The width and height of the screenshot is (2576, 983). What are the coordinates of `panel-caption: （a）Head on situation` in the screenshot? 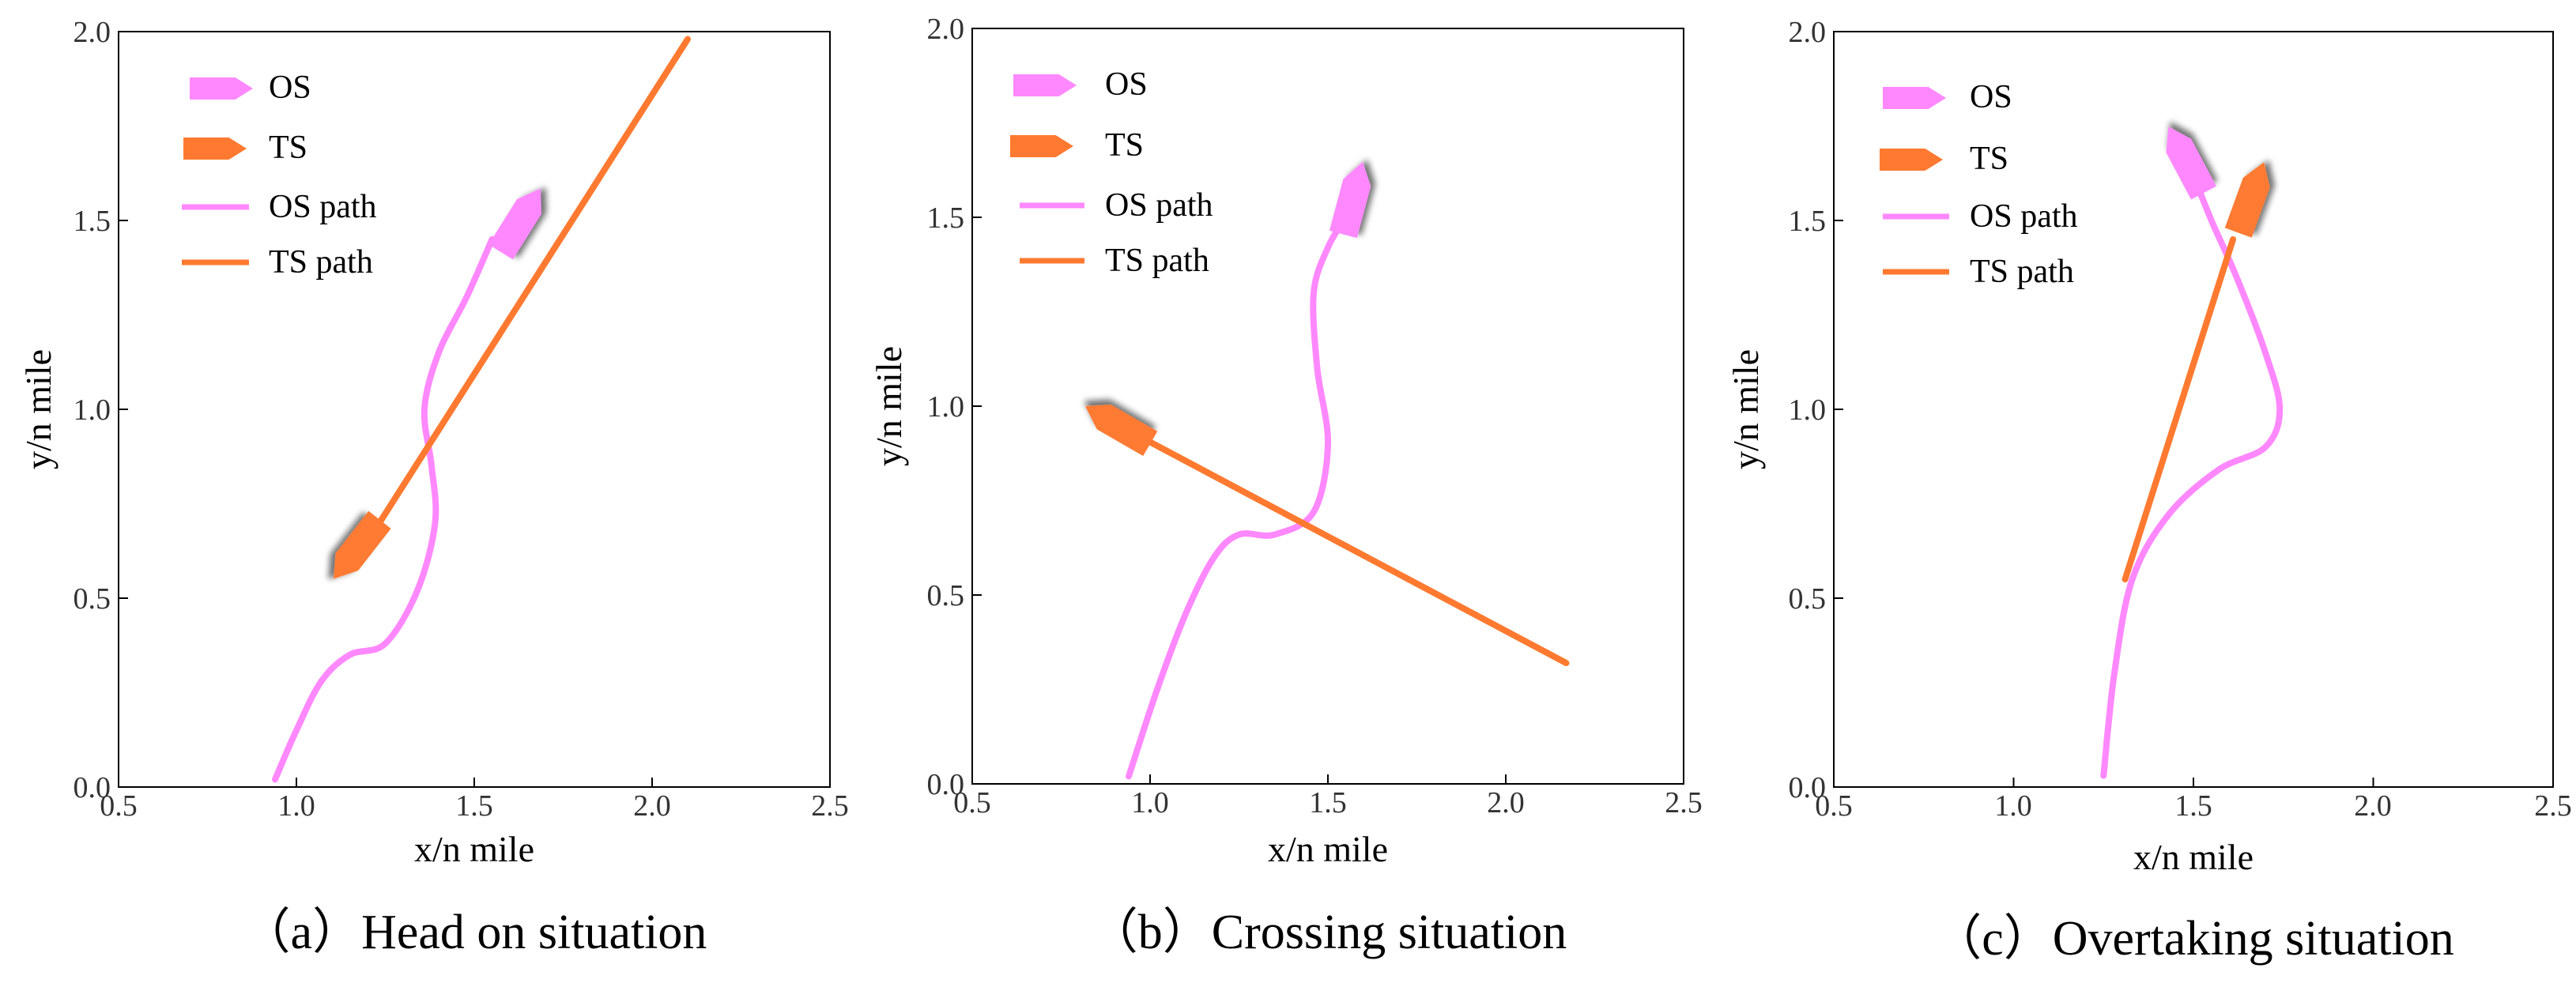 It's located at (475, 933).